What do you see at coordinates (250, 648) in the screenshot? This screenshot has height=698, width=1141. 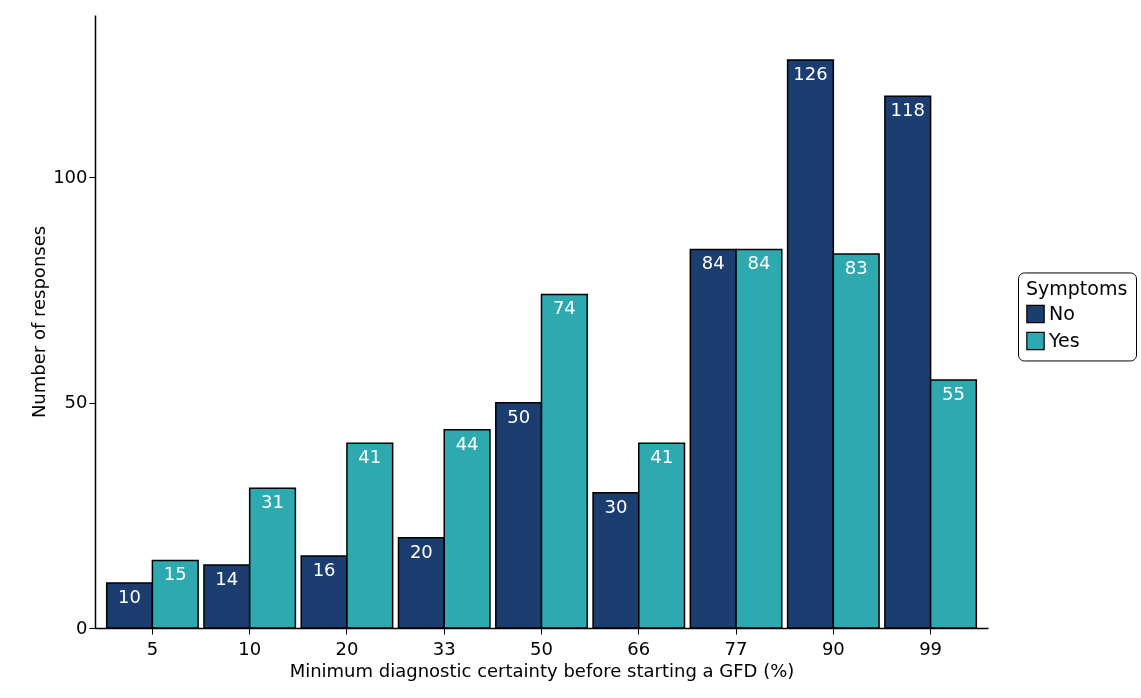 I see `x-tick-label: 10` at bounding box center [250, 648].